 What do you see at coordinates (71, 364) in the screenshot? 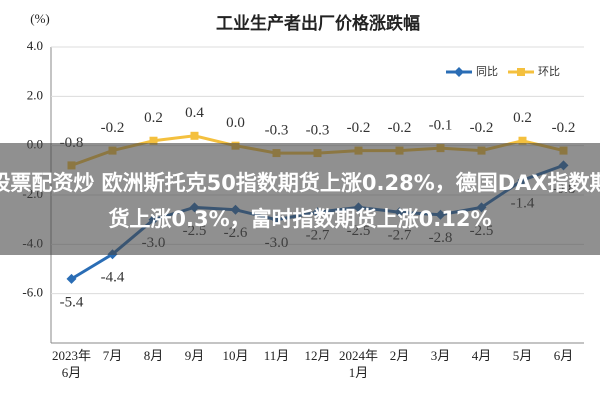
I see `x-tick-label: 2023年 6月` at bounding box center [71, 364].